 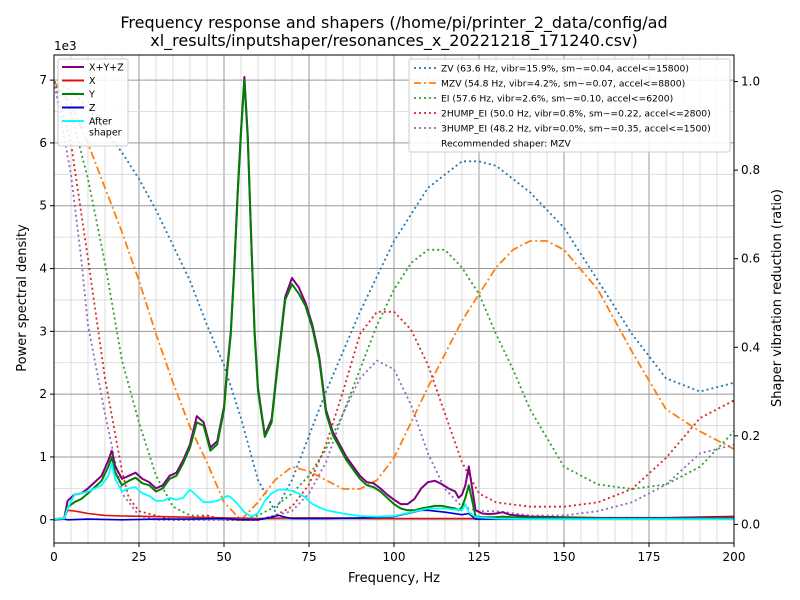 I want to click on x-tick-label: 50, so click(x=223, y=557).